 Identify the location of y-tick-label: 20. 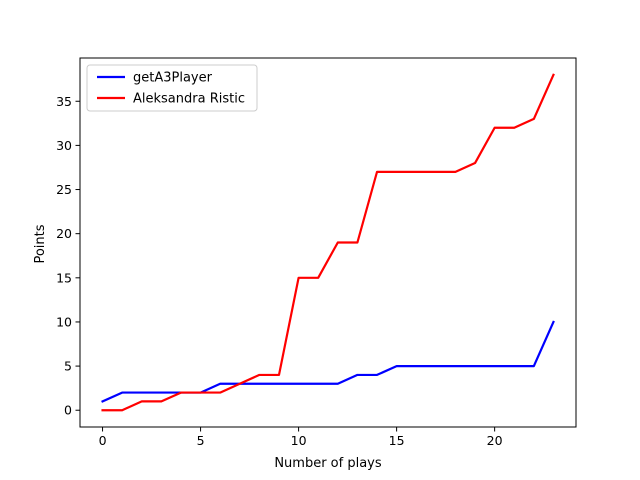
(64, 233).